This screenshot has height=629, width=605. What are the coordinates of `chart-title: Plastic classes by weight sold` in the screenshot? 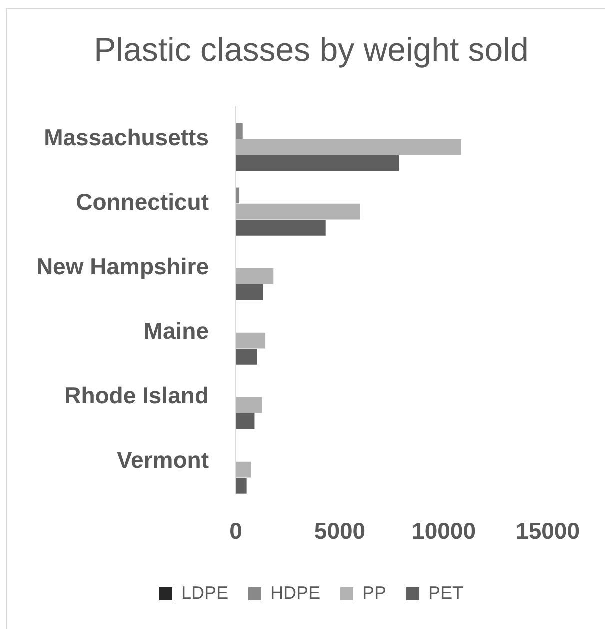 It's located at (311, 49).